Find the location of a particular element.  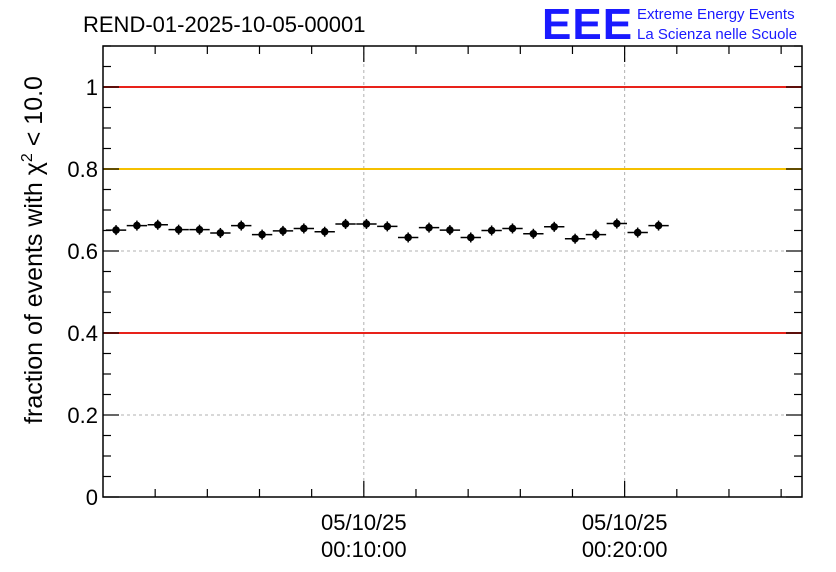

y-axis-label-exponent: 2 is located at coordinates (27, 157).